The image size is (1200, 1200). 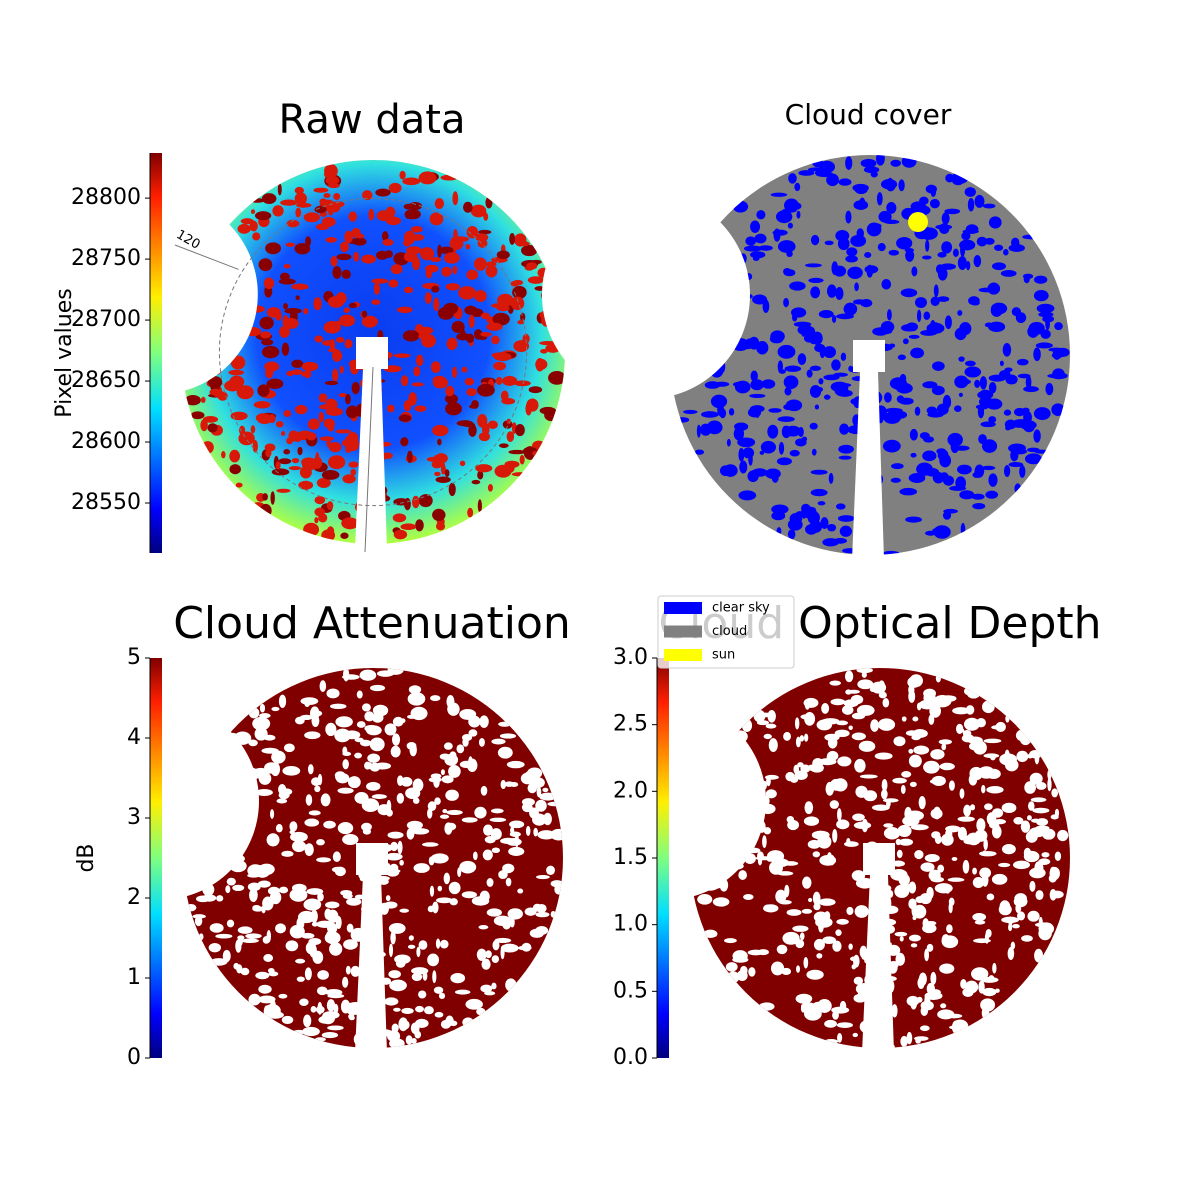 What do you see at coordinates (630, 657) in the screenshot?
I see `colorbar-tick-label: 3.0` at bounding box center [630, 657].